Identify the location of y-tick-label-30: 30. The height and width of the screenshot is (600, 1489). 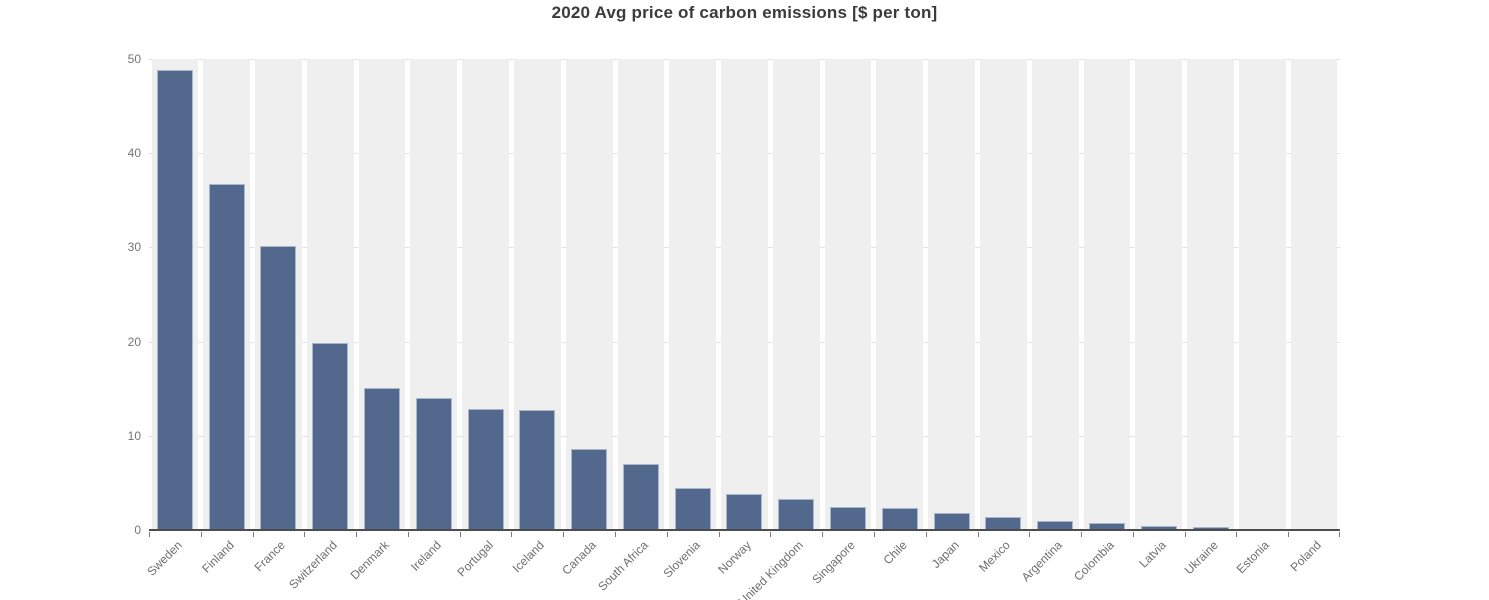
(134, 247).